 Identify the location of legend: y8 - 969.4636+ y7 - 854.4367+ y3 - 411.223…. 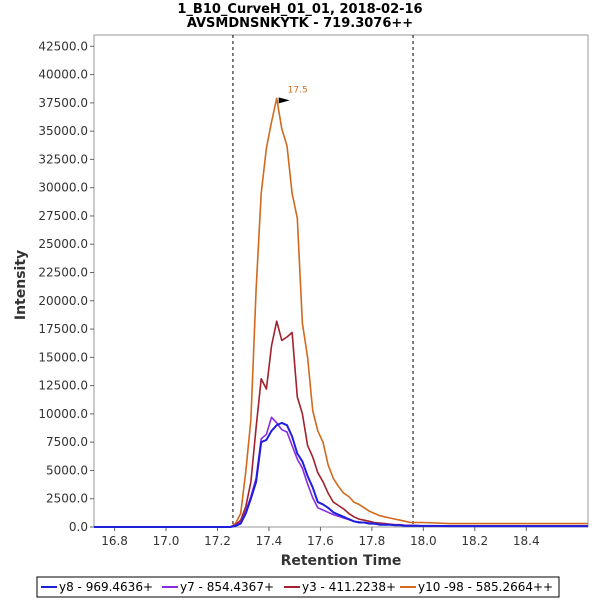
(298, 587).